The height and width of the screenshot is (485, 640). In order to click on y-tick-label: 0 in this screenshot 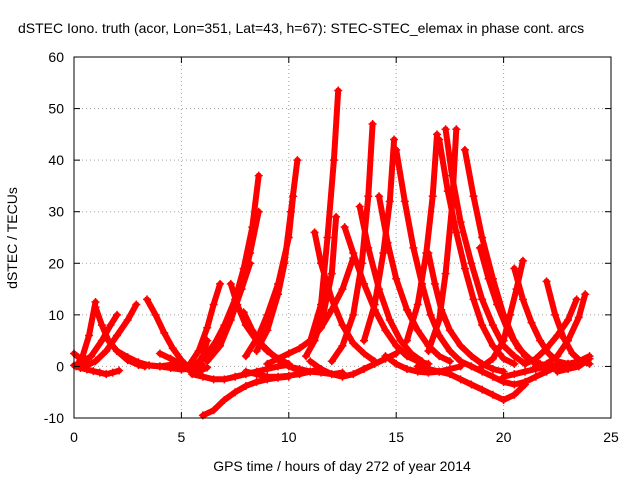, I will do `click(60, 366)`.